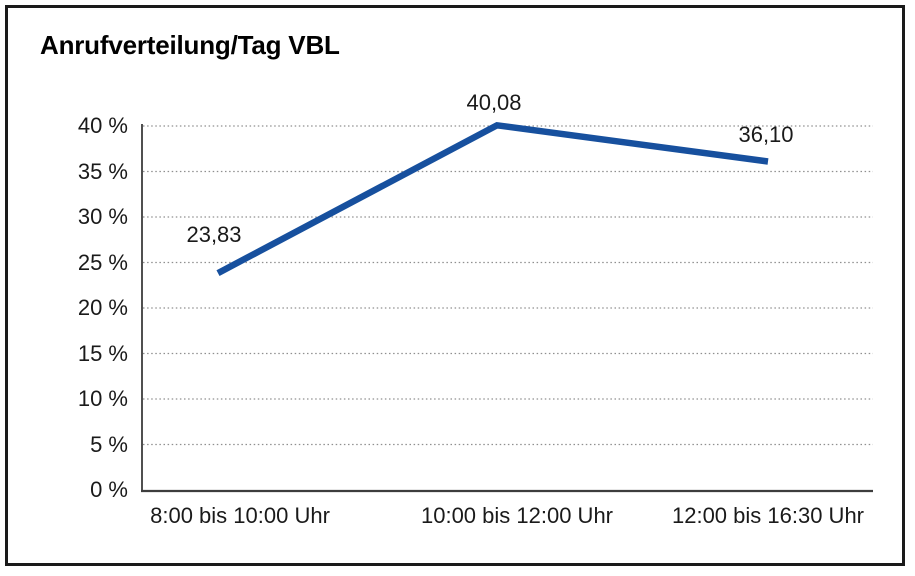 The width and height of the screenshot is (915, 576). I want to click on data-point-label: 40,08, so click(494, 103).